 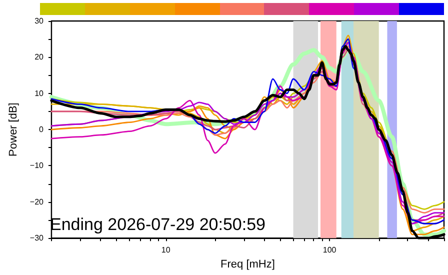 I want to click on y-tick-label: −20, so click(x=37, y=201).